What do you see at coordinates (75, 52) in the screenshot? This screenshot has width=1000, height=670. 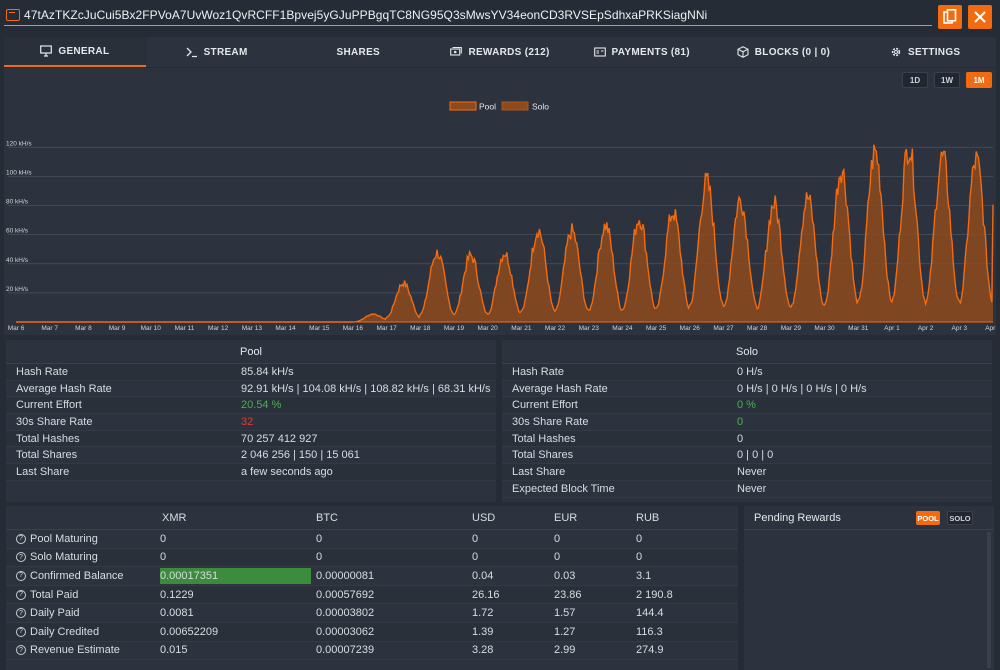 I see `tab-general: GENERAL` at bounding box center [75, 52].